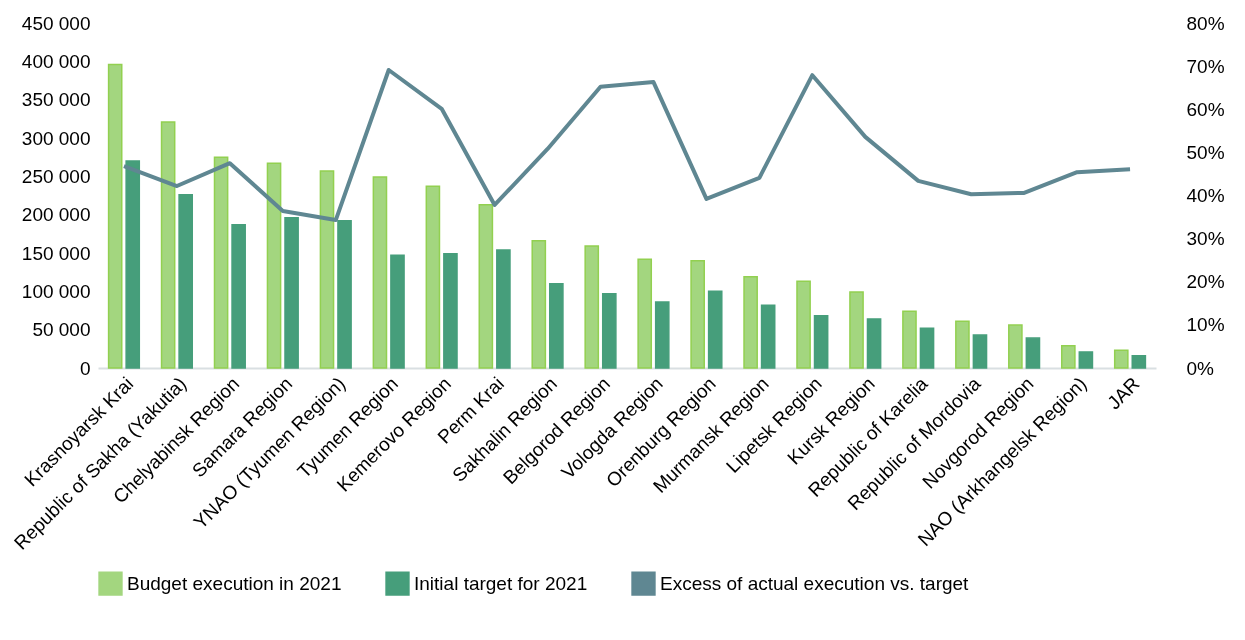 The width and height of the screenshot is (1245, 640). What do you see at coordinates (1205, 109) in the screenshot?
I see `y2-tick-label: 60%` at bounding box center [1205, 109].